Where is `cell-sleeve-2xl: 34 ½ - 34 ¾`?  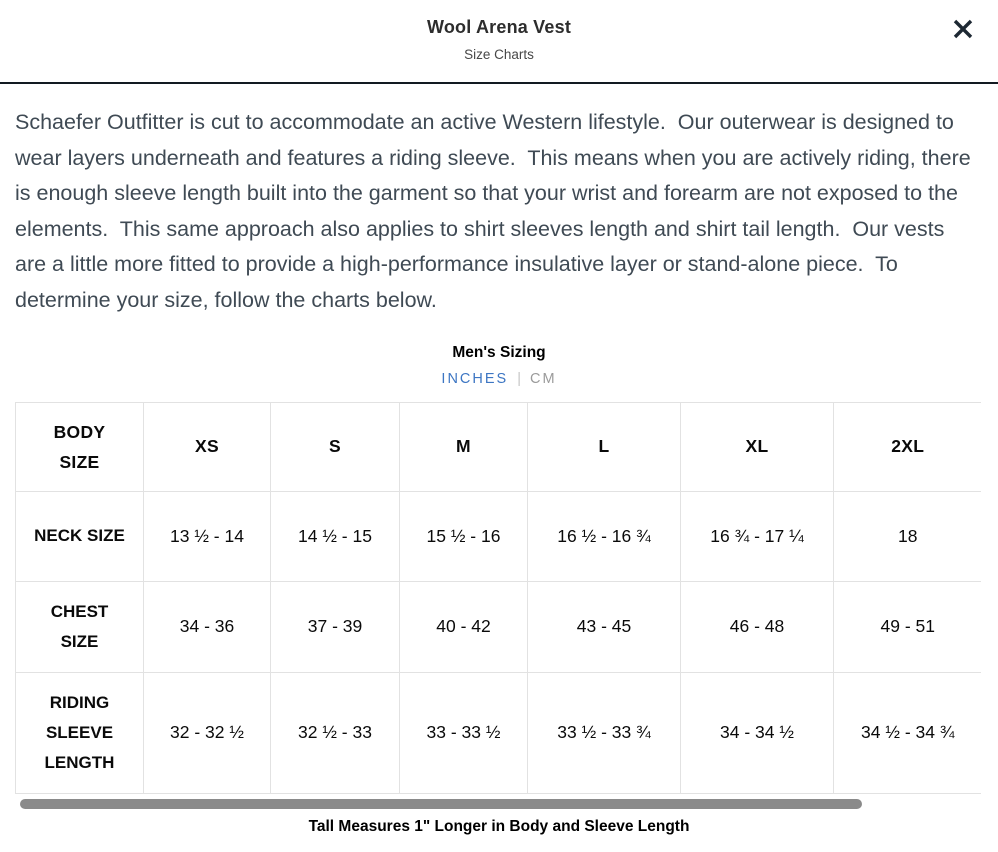
cell-sleeve-2xl: 34 ½ - 34 ¾ is located at coordinates (907, 732).